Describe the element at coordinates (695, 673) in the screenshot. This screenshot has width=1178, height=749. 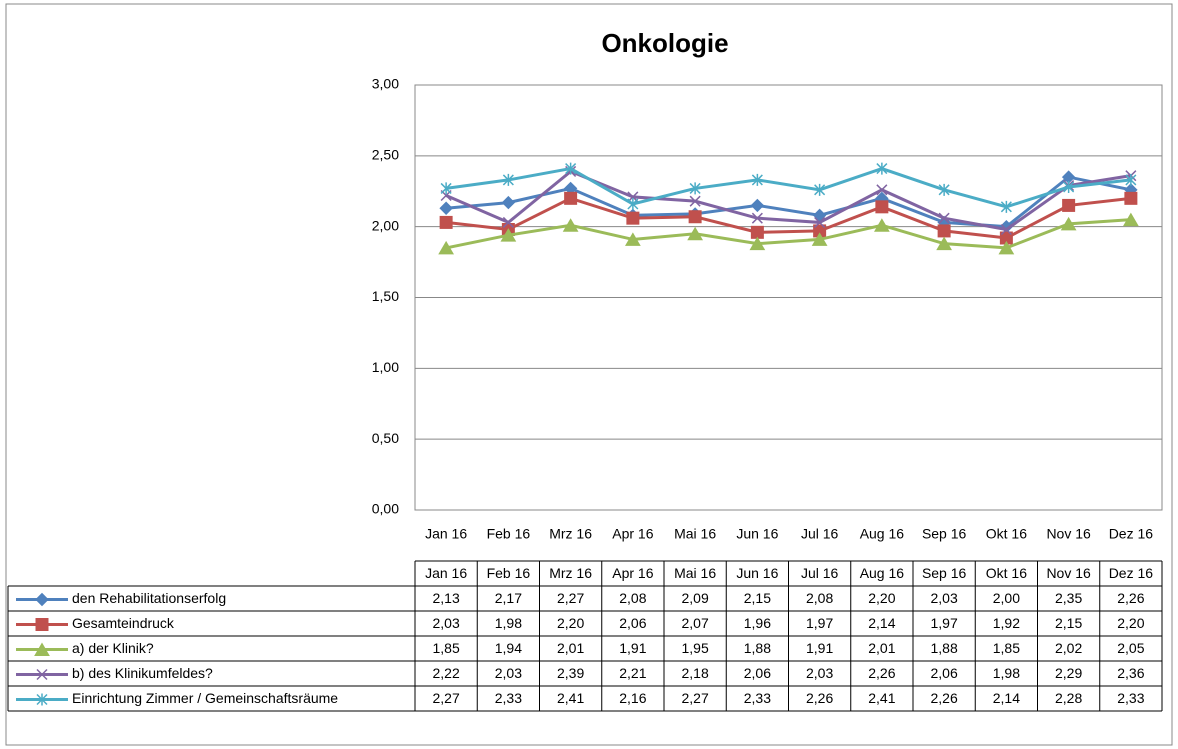
I see `table-cell: 2,18` at that location.